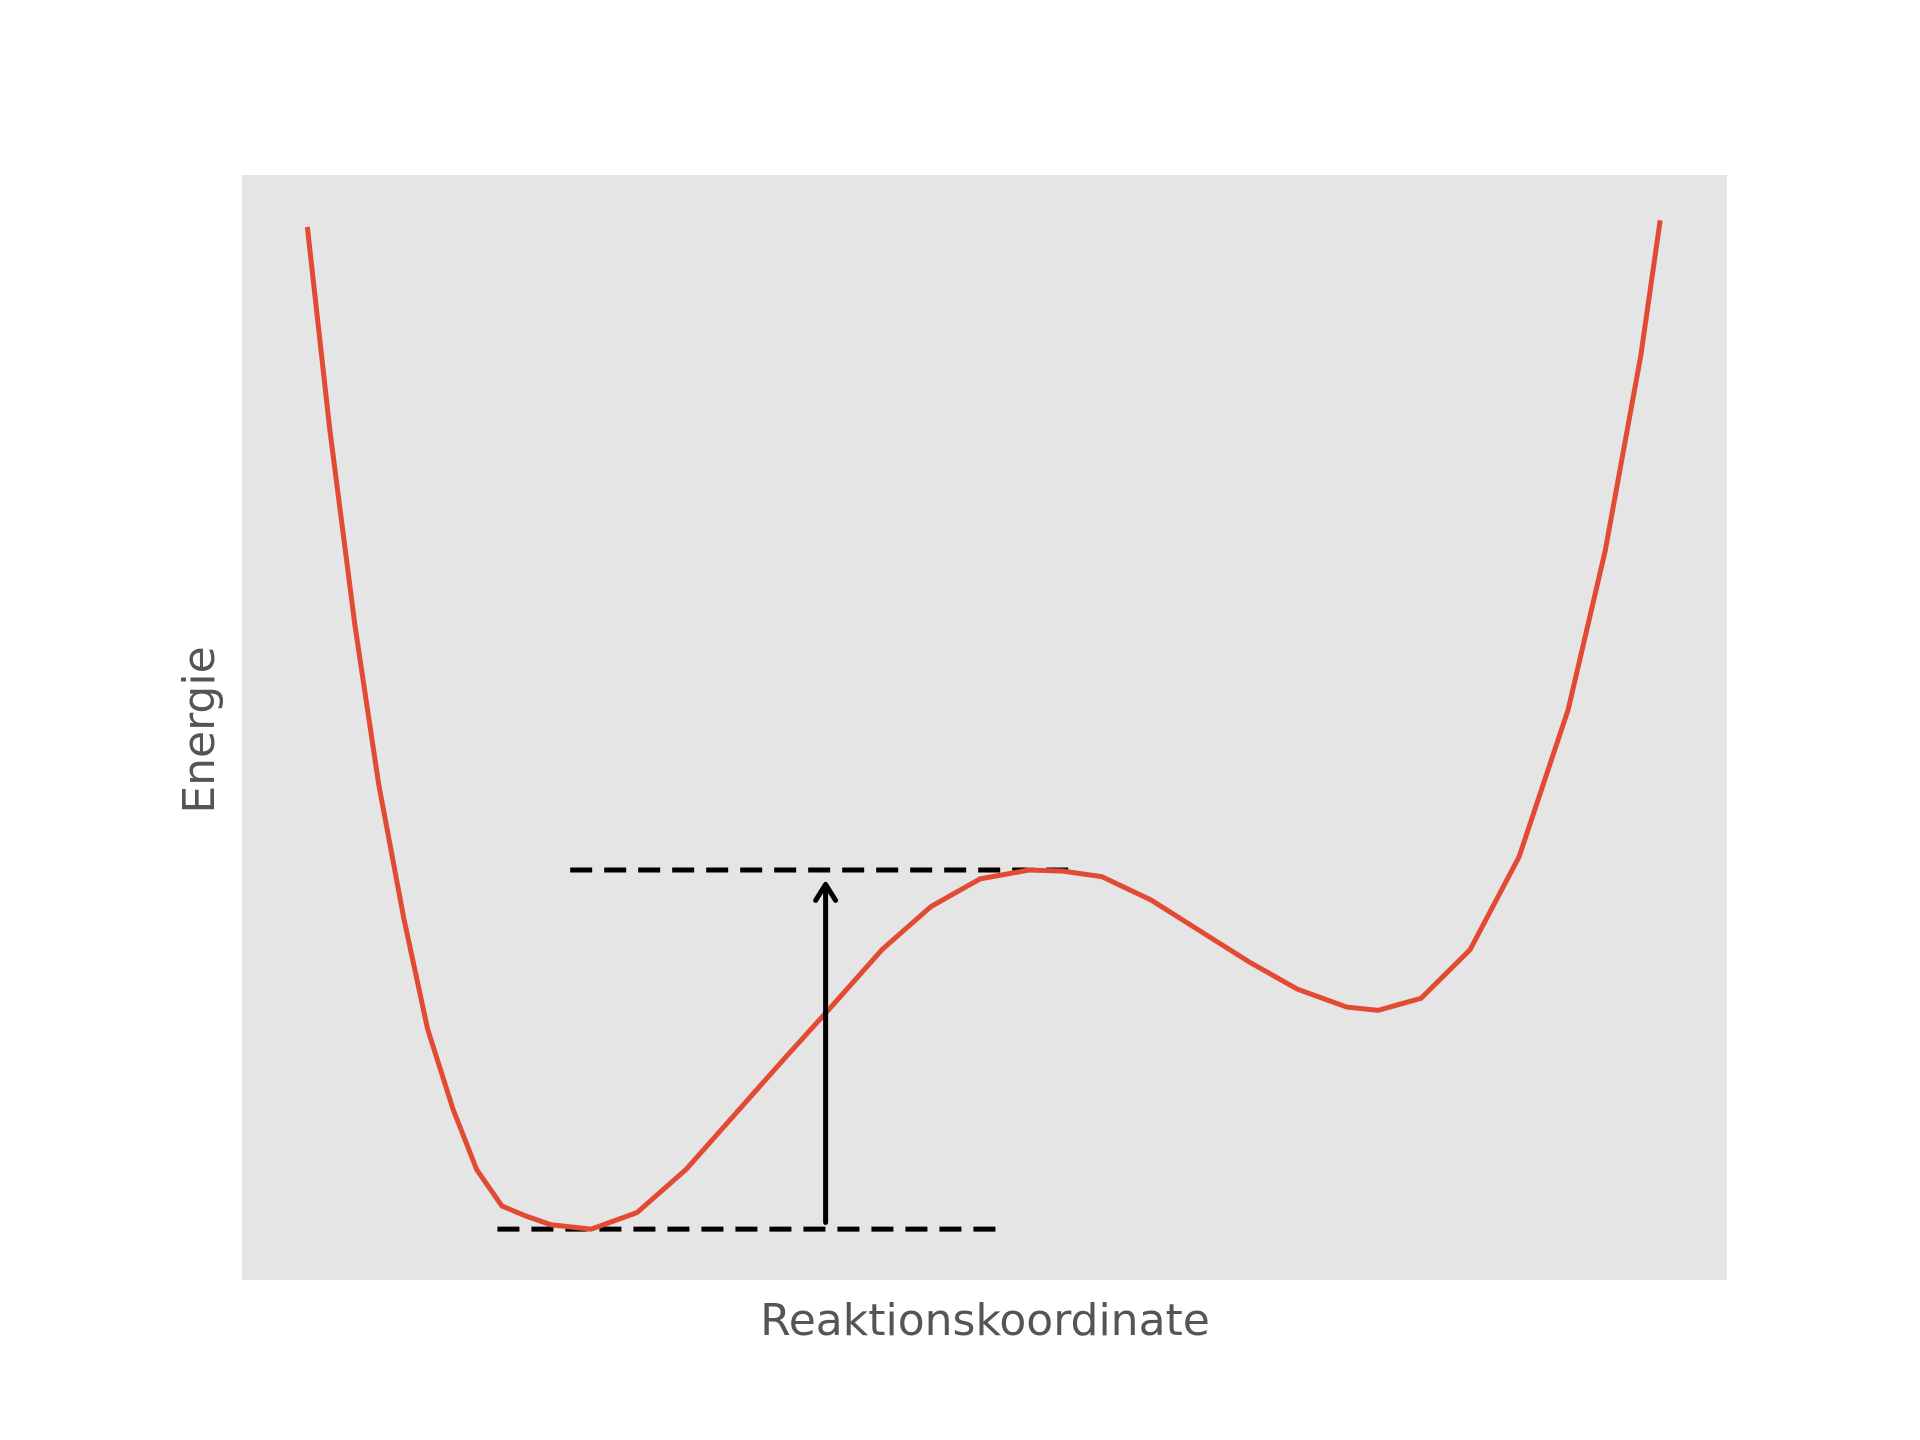 The image size is (1920, 1440). I want to click on x-axis-label: Reaktionskoordinate, so click(985, 1320).